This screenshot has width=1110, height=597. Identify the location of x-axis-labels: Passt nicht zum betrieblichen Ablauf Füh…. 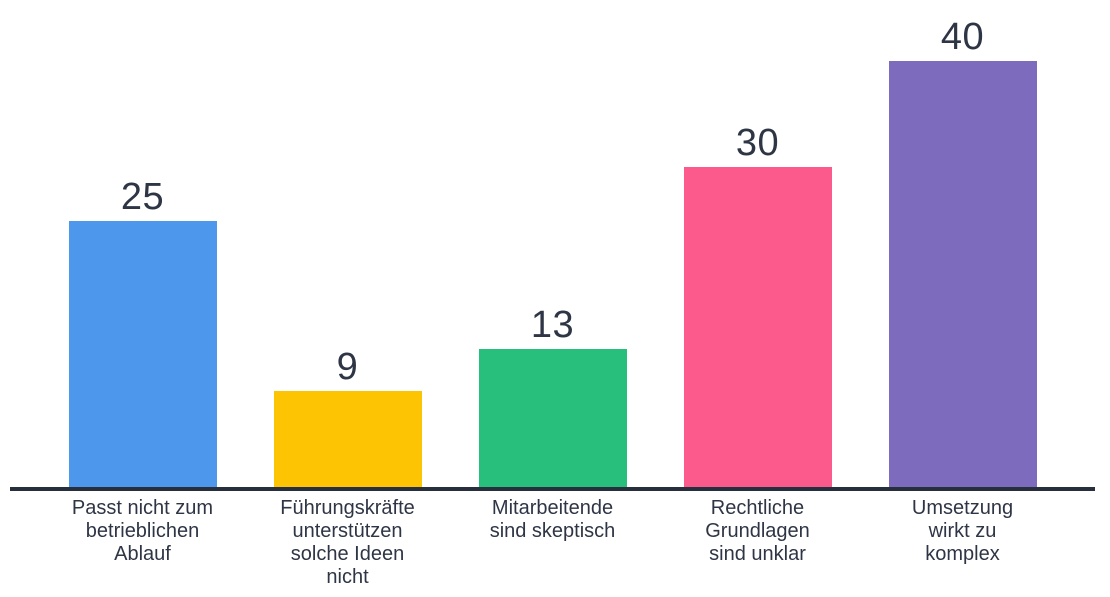
(552, 543).